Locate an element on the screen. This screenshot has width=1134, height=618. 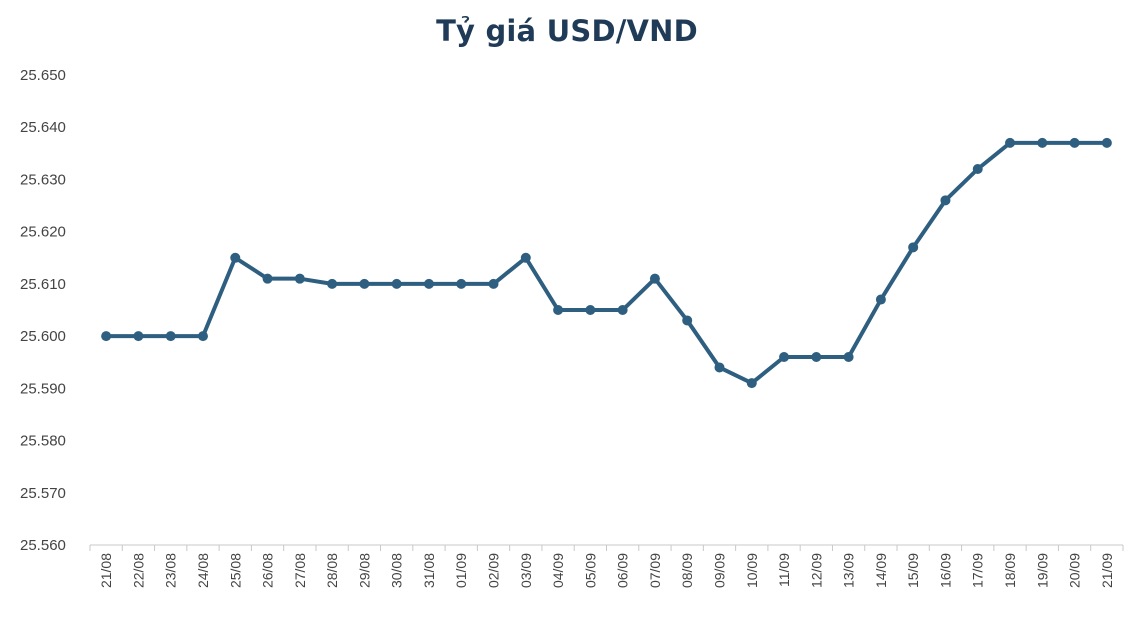
x-tick-label: 24/08 is located at coordinates (203, 570).